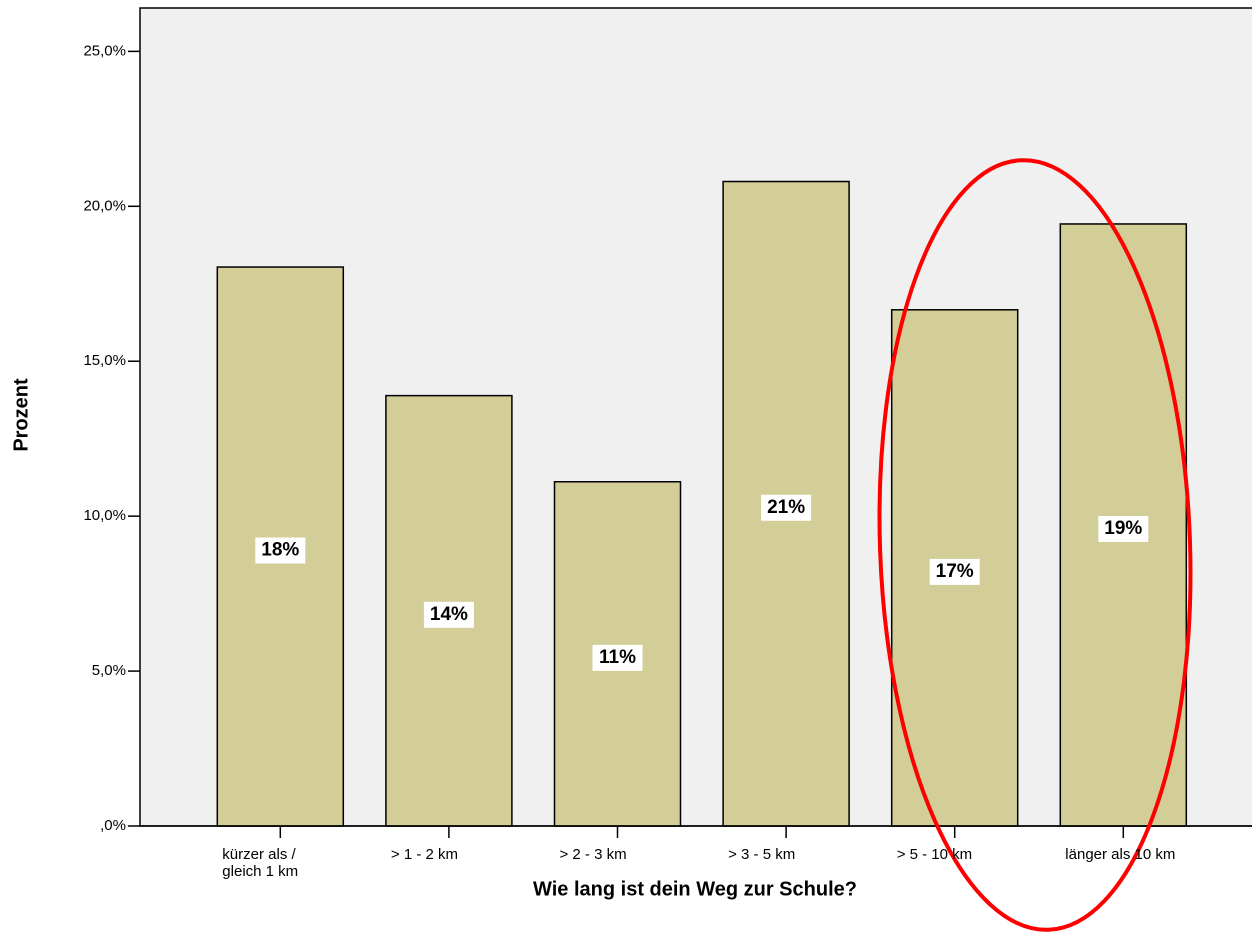 The height and width of the screenshot is (937, 1252). What do you see at coordinates (21, 415) in the screenshot?
I see `y-axis-title: Prozent` at bounding box center [21, 415].